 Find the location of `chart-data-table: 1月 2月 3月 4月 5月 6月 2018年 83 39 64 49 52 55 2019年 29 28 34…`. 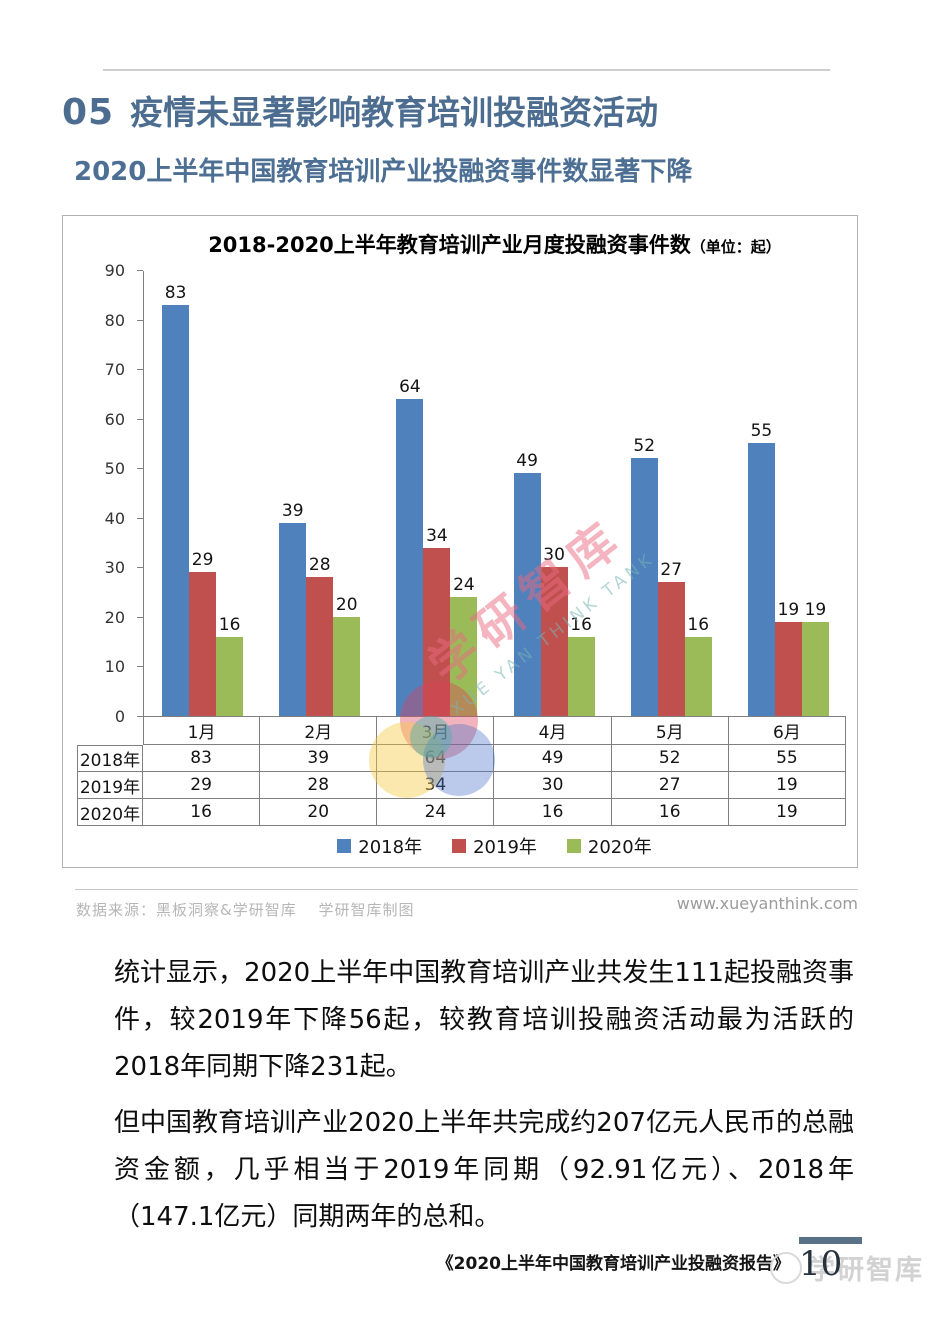

chart-data-table: 1月 2月 3月 4月 5月 6月 2018年 83 39 64 49 52 55 2019年 29 28 34… is located at coordinates (461, 771).